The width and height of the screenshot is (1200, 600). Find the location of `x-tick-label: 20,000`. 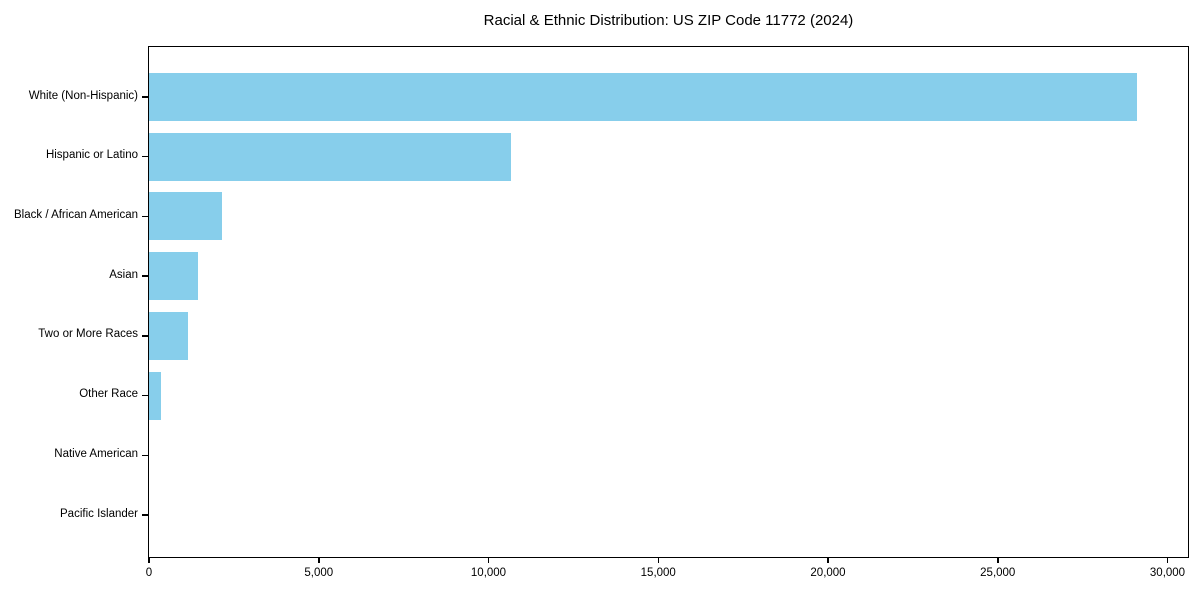

x-tick-label: 20,000 is located at coordinates (828, 572).